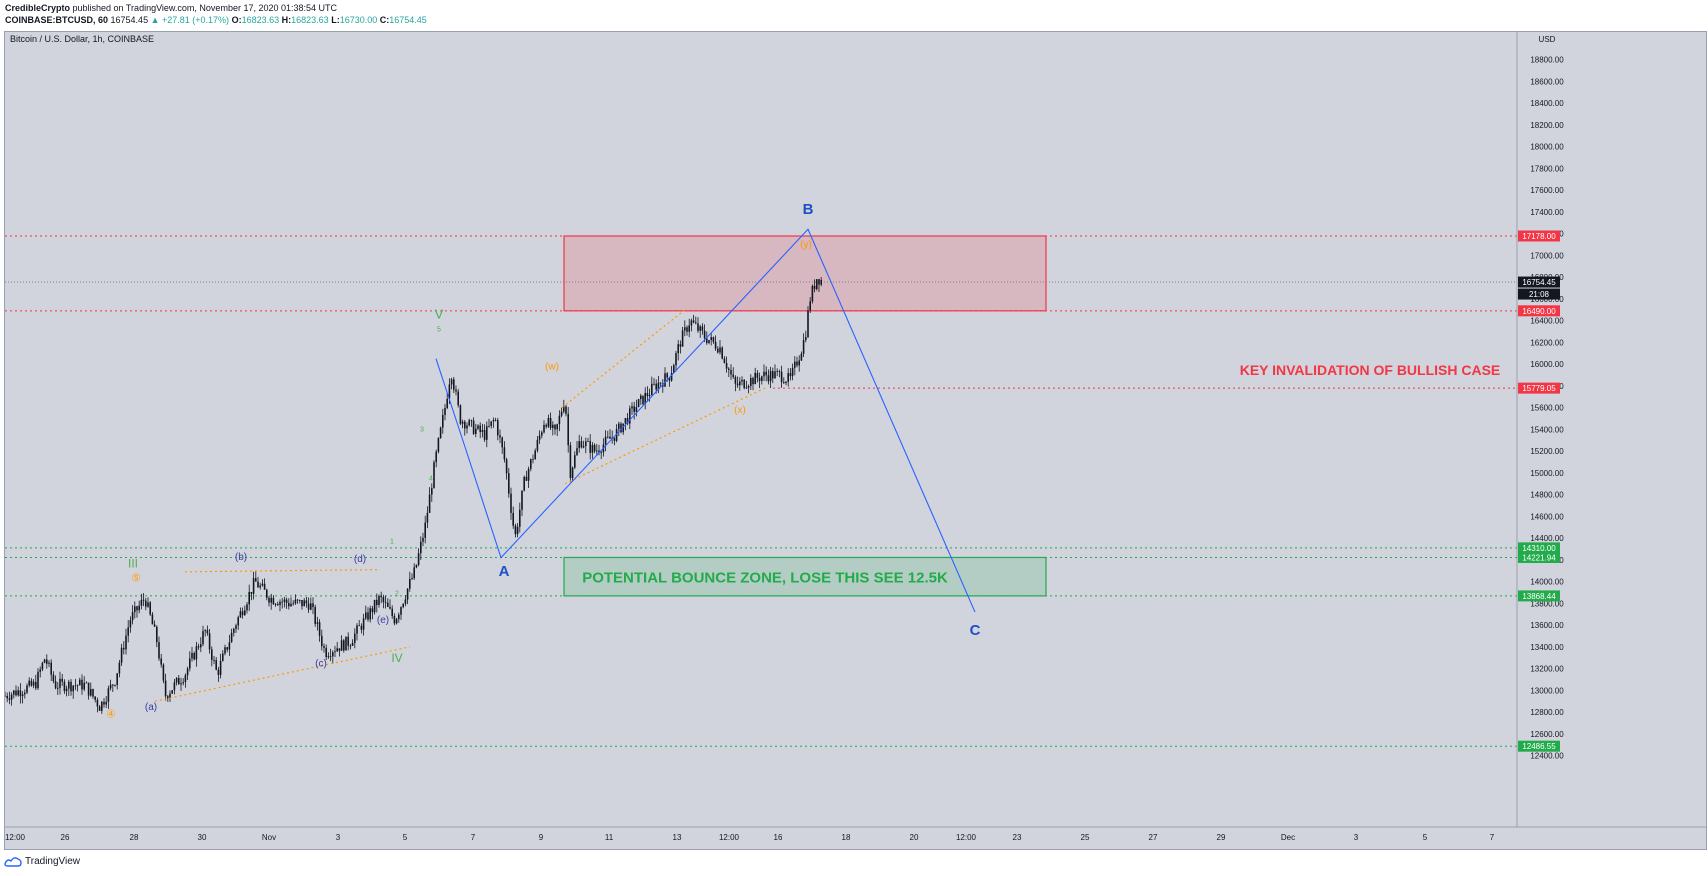  What do you see at coordinates (439, 313) in the screenshot?
I see `wave-label: V` at bounding box center [439, 313].